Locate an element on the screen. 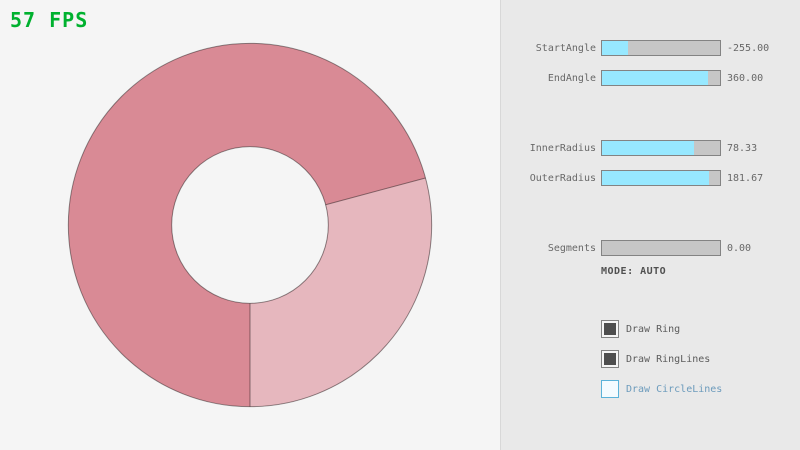 The width and height of the screenshot is (800, 450). ring-inner-line is located at coordinates (250, 225).